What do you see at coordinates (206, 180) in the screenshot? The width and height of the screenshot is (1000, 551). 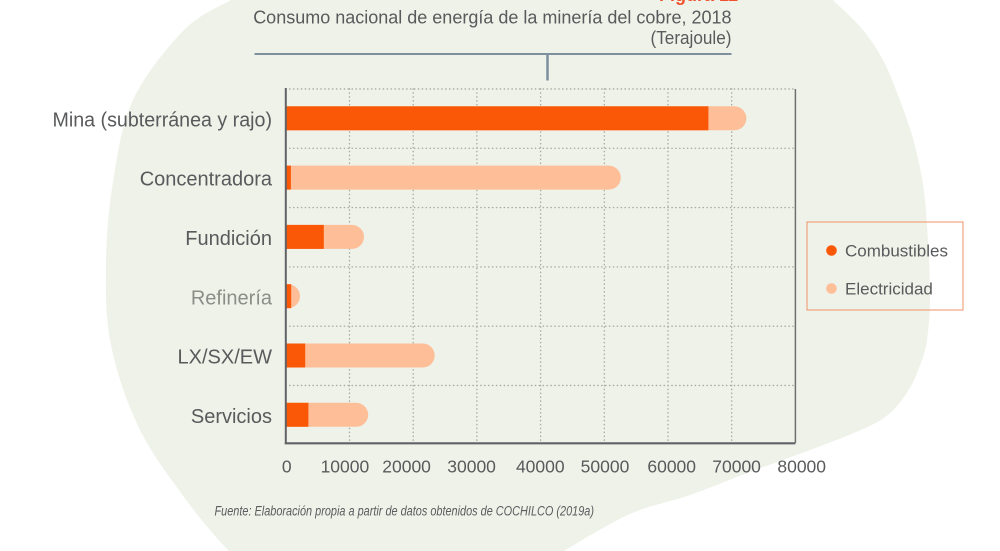 I see `svg-text: Concentradora` at bounding box center [206, 180].